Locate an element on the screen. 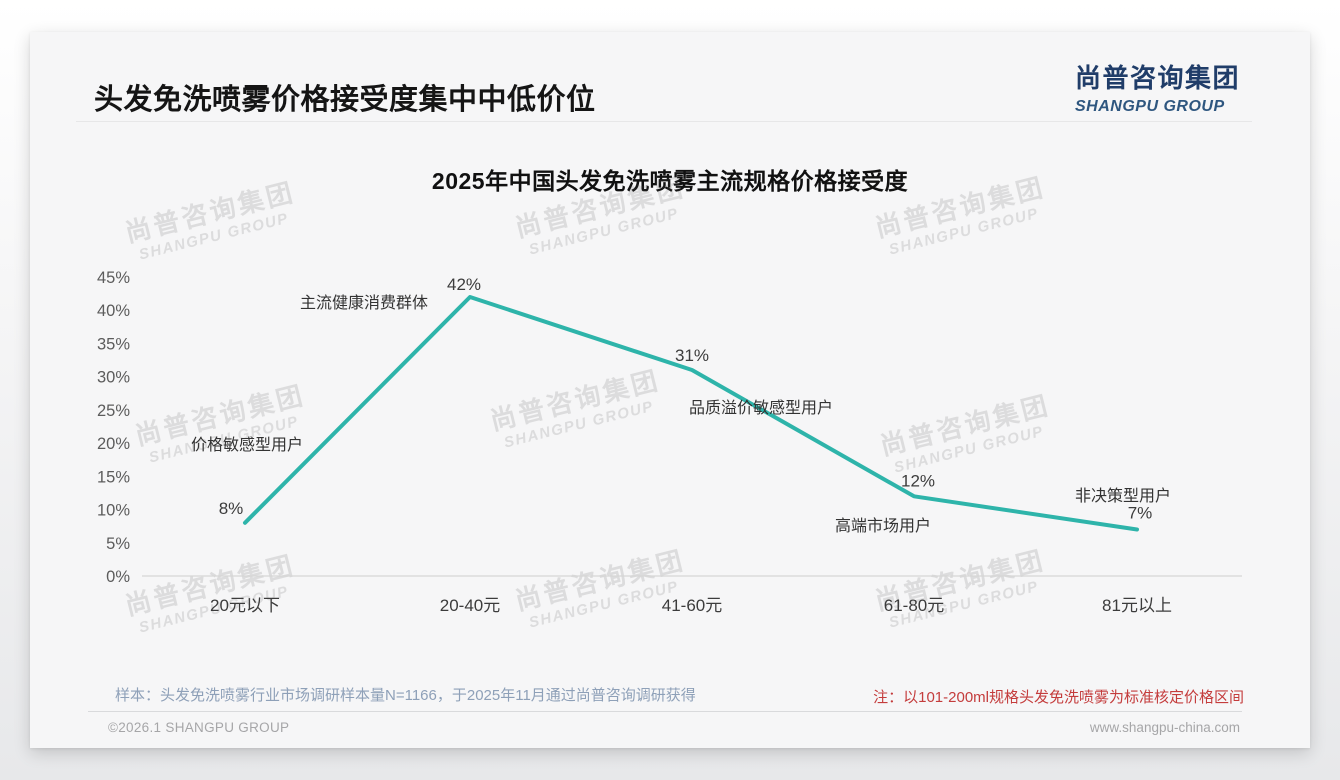  logo-text-cn: 尚普咨询集团 is located at coordinates (1157, 78).